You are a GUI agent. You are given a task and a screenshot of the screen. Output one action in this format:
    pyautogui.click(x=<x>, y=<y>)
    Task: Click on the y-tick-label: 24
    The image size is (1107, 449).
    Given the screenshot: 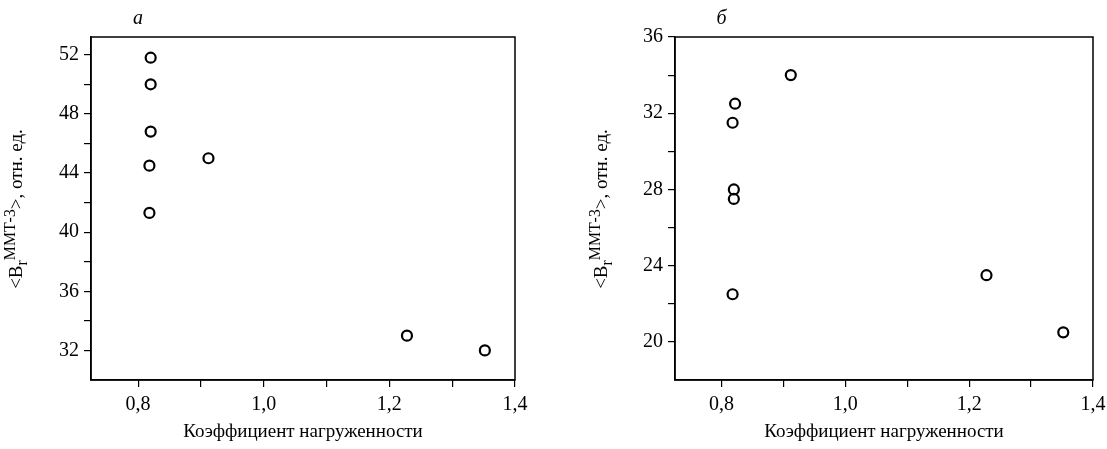 What is the action you would take?
    pyautogui.click(x=653, y=263)
    